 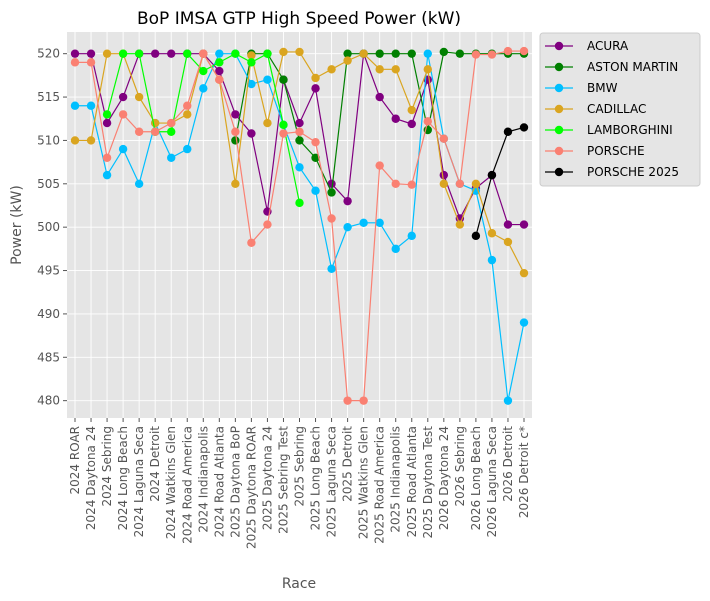 I want to click on x-tick-label: 2025 Watkins Glen, so click(x=364, y=482).